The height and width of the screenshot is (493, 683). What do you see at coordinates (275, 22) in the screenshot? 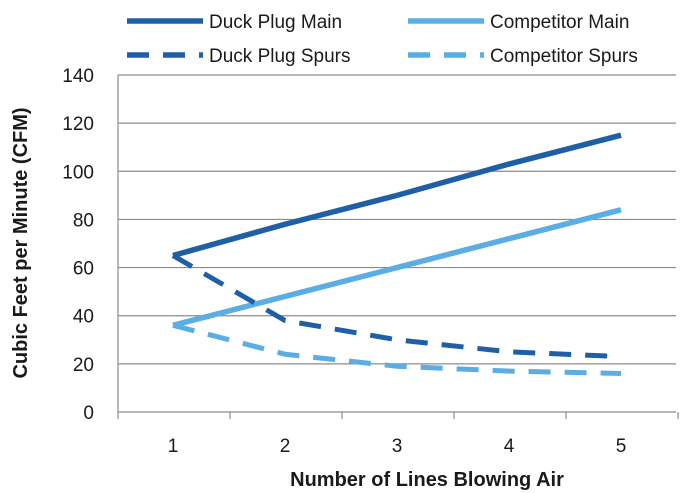
I see `legend-label-duck-plug-main: Duck Plug Main` at bounding box center [275, 22].